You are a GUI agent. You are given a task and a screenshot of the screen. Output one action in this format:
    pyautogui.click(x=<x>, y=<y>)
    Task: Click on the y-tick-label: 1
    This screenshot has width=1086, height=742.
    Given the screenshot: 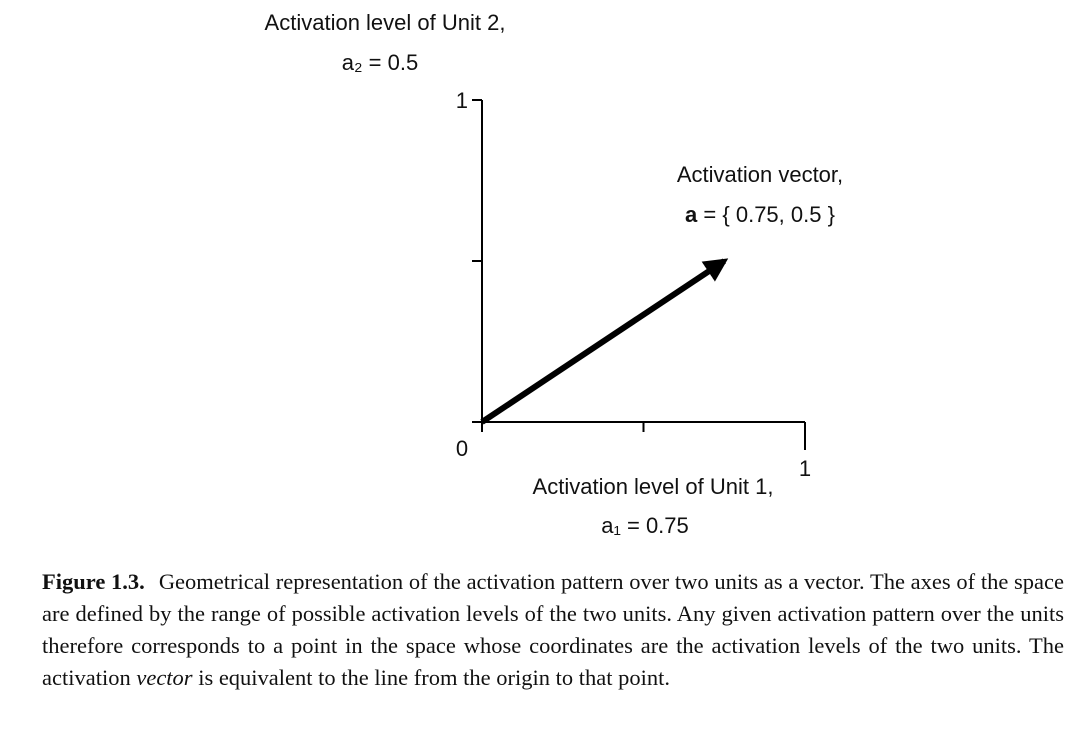 What is the action you would take?
    pyautogui.click(x=462, y=100)
    